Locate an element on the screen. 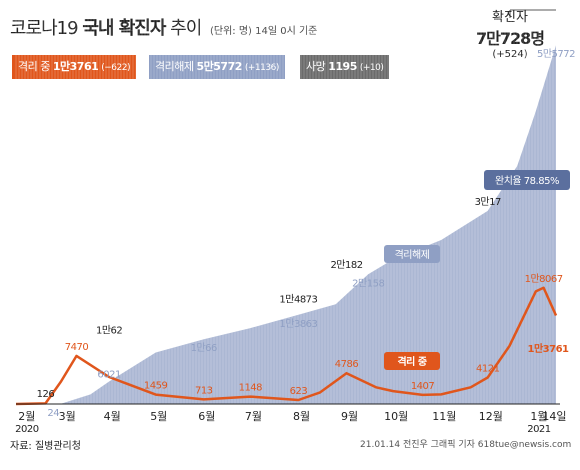 The image size is (580, 470). released-callout-box is located at coordinates (412, 254).